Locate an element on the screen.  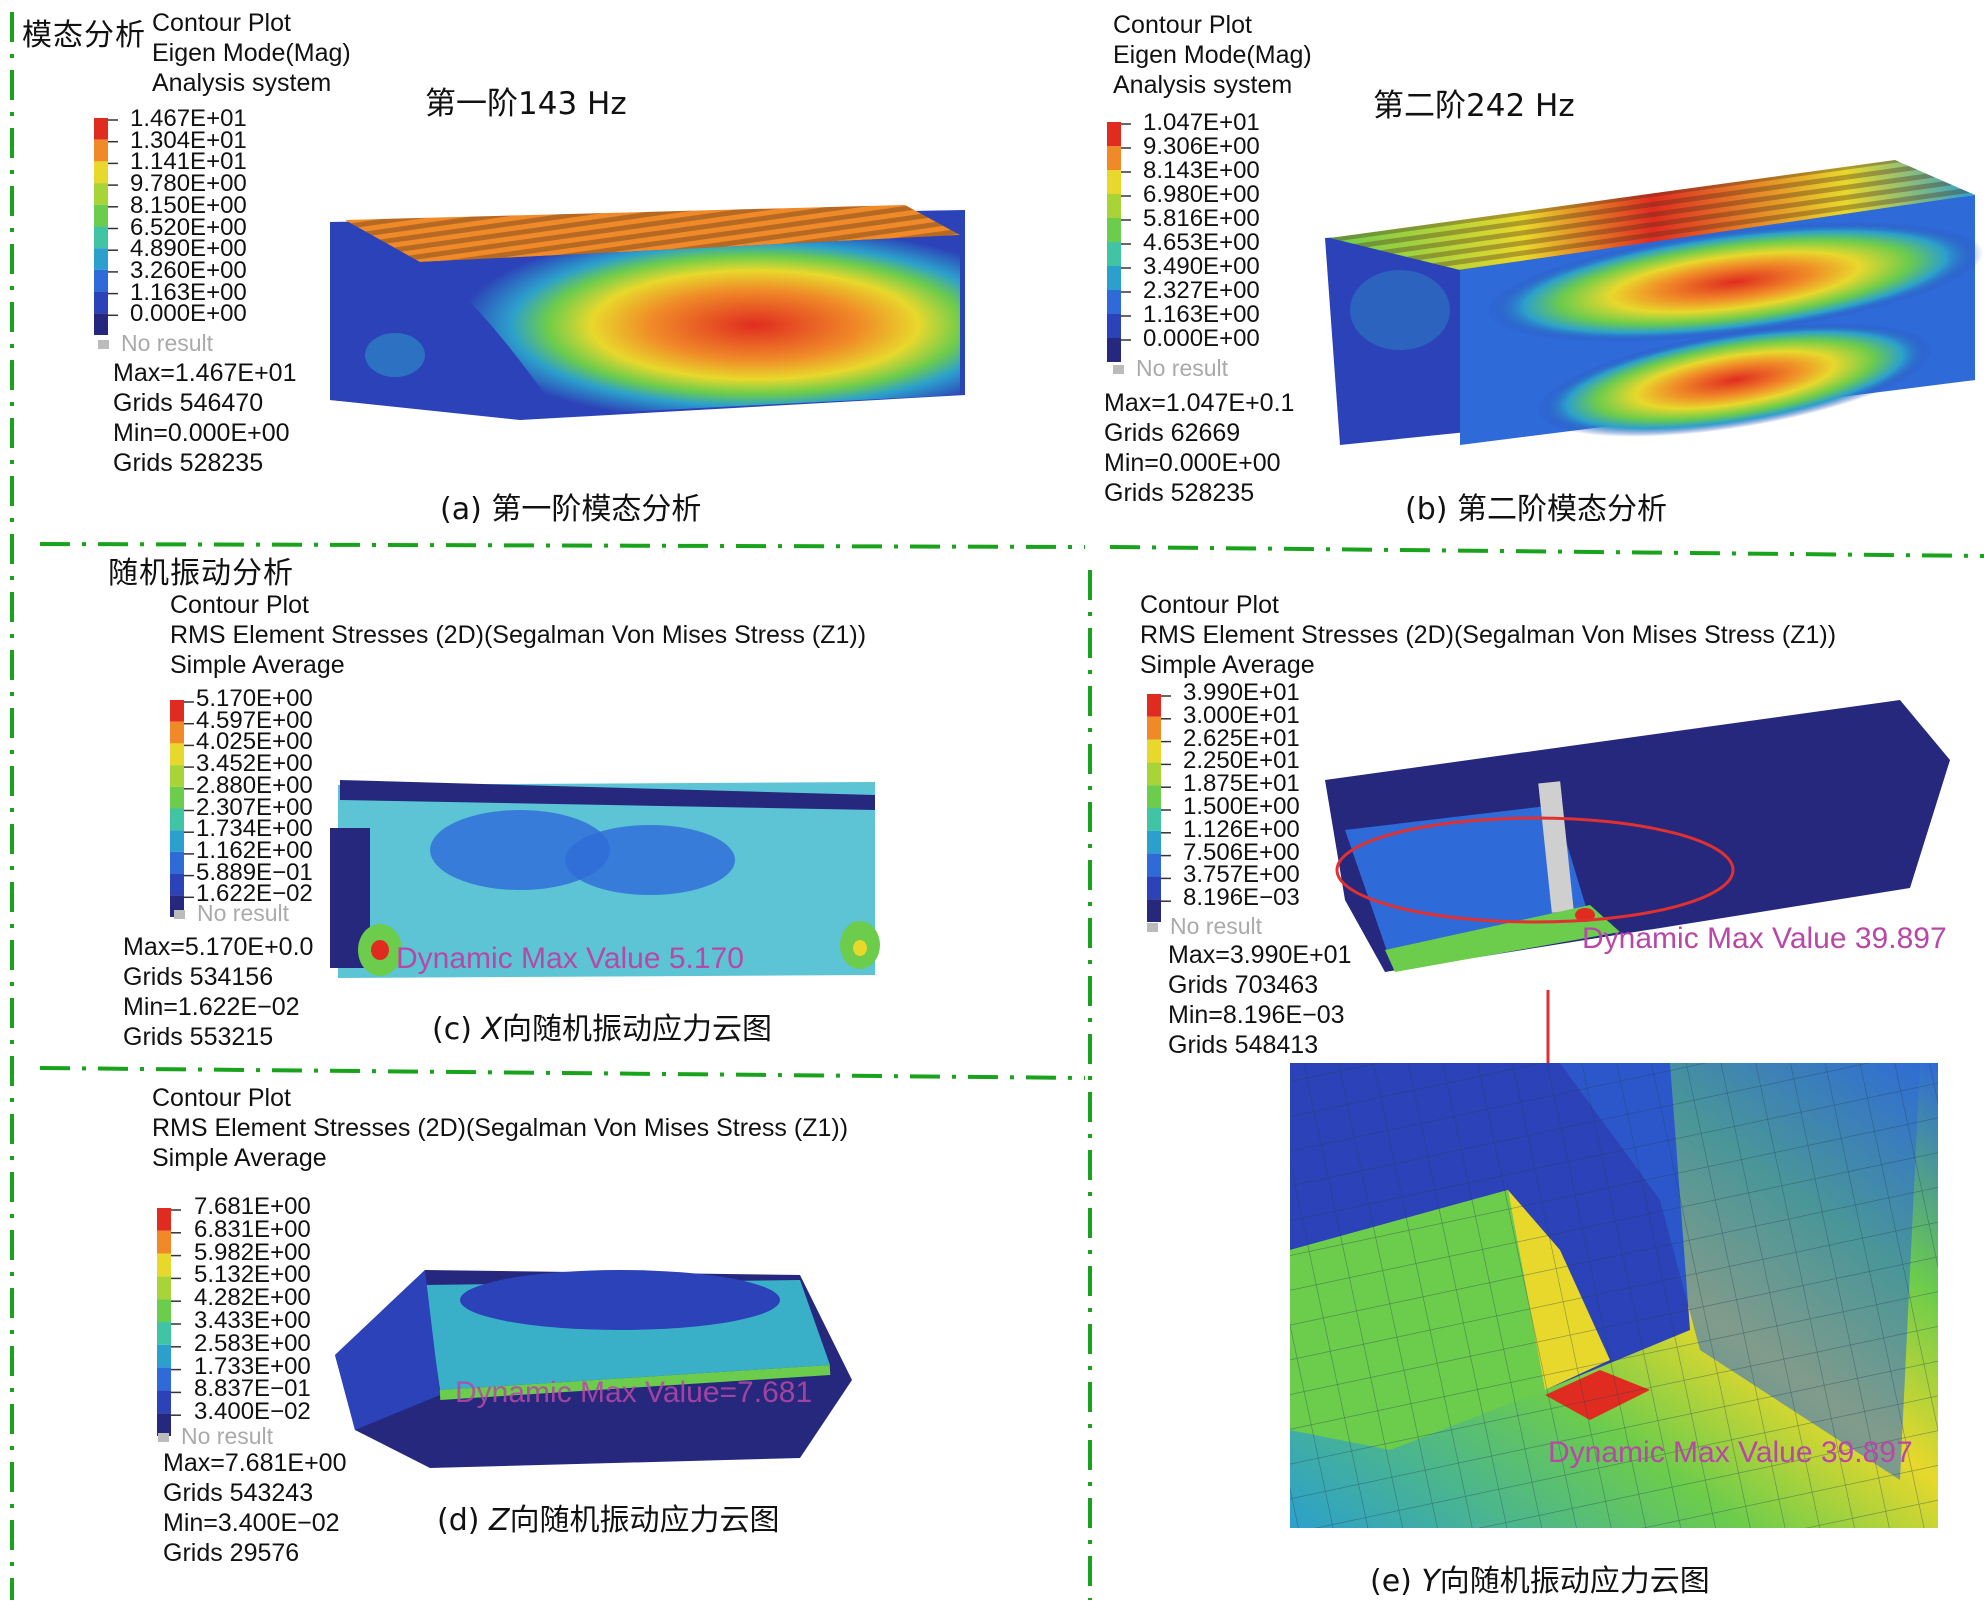
legend-value: 9.780E+00 is located at coordinates (188, 184).